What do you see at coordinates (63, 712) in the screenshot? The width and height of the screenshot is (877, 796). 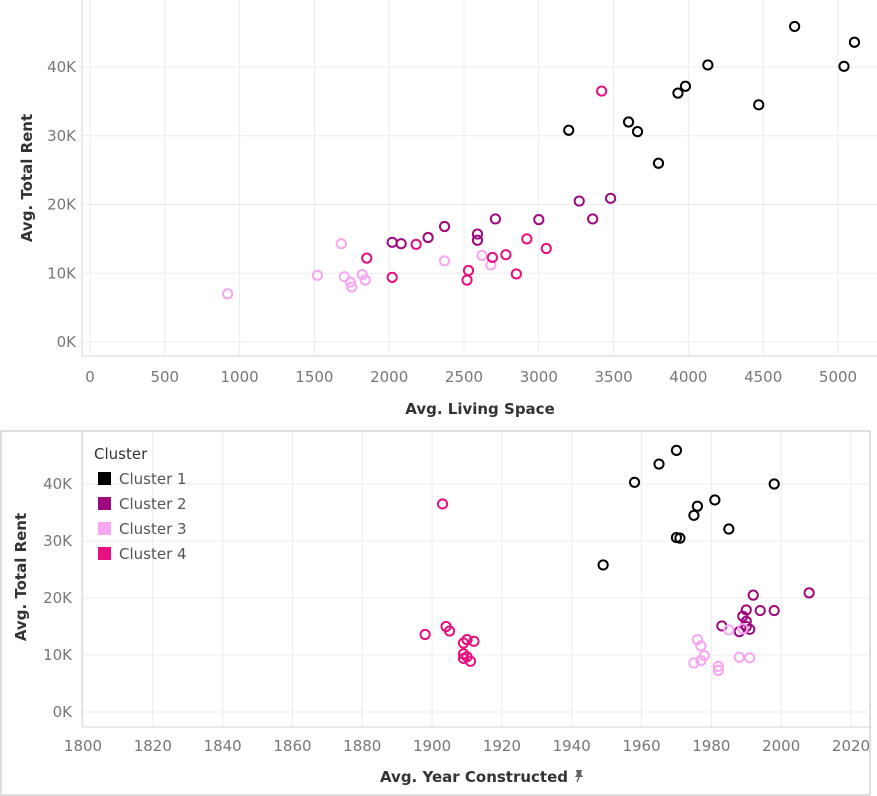 I see `y-tick-label: 0K` at bounding box center [63, 712].